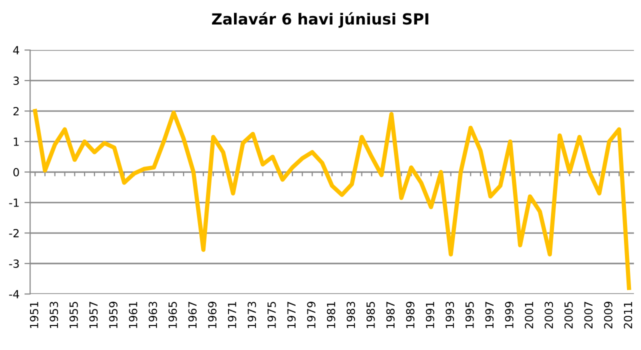 The height and width of the screenshot is (350, 641). What do you see at coordinates (212, 315) in the screenshot?
I see `x-tick-label: 1969` at bounding box center [212, 315].